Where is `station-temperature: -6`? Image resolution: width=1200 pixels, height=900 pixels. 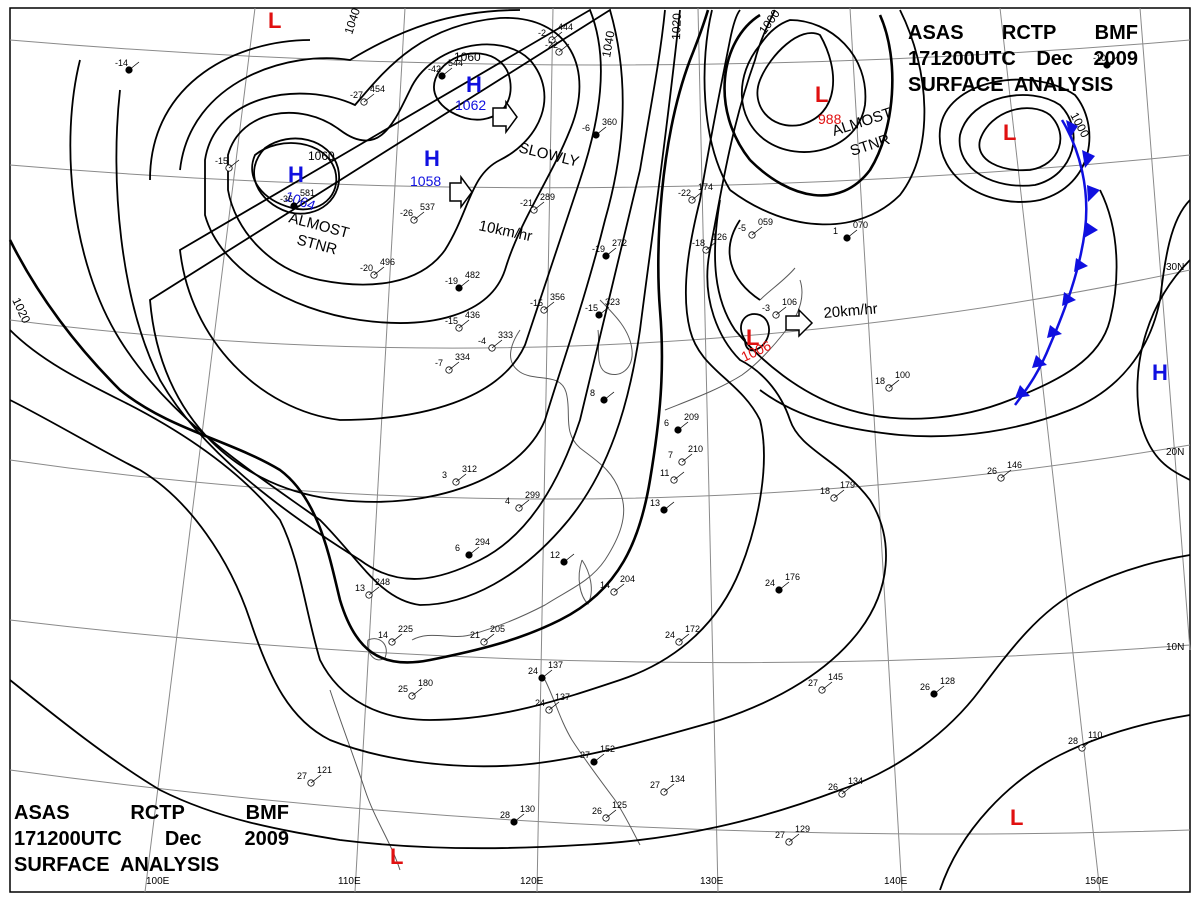
station-temperature: -6 is located at coordinates (586, 128).